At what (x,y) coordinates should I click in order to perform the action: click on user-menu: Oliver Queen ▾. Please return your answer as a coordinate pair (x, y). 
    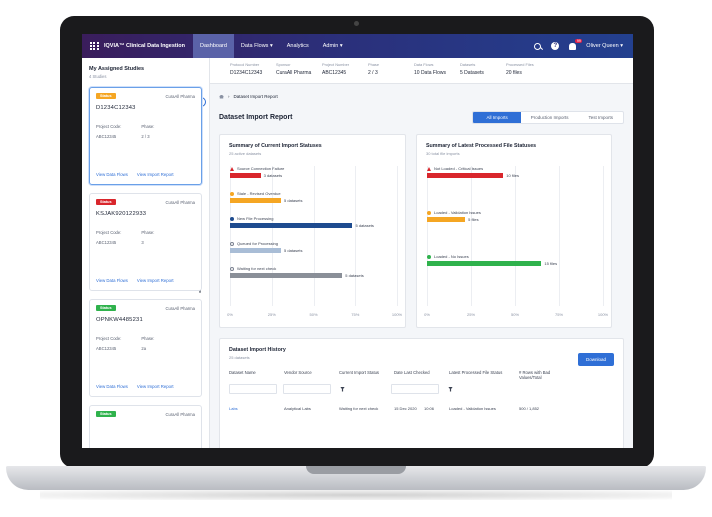
    Looking at the image, I should click on (604, 46).